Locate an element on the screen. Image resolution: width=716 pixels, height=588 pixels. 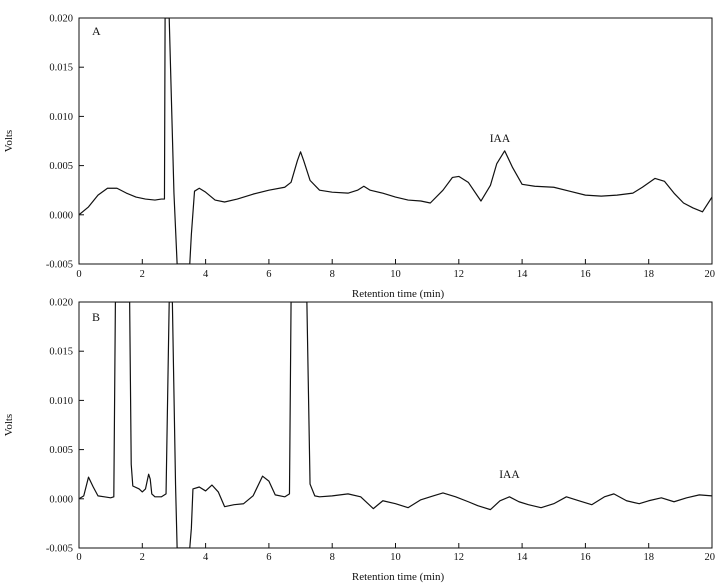
panel-label: A is located at coordinates (96, 31).